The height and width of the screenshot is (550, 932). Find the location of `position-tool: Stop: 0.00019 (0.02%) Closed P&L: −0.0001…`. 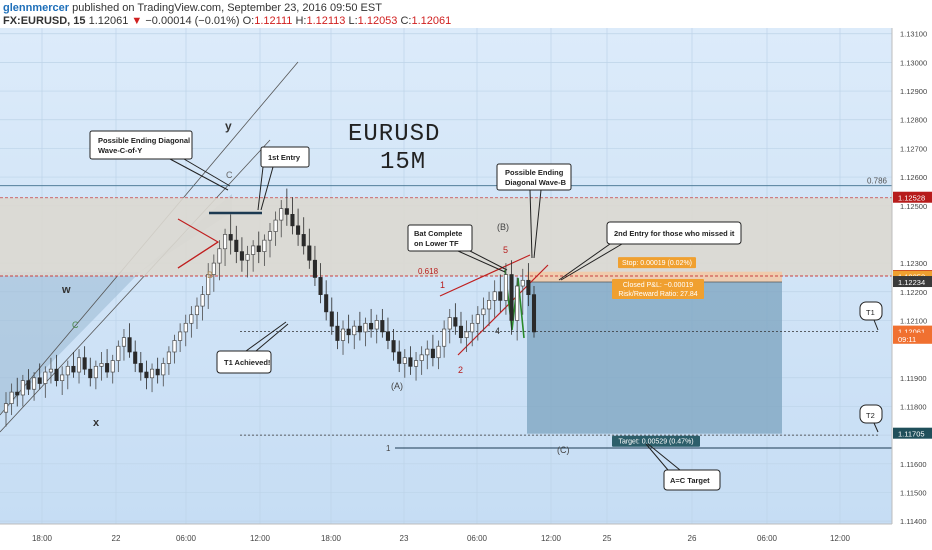

position-tool: Stop: 0.00019 (0.02%) Closed P&L: −0.0001… is located at coordinates (654, 352).